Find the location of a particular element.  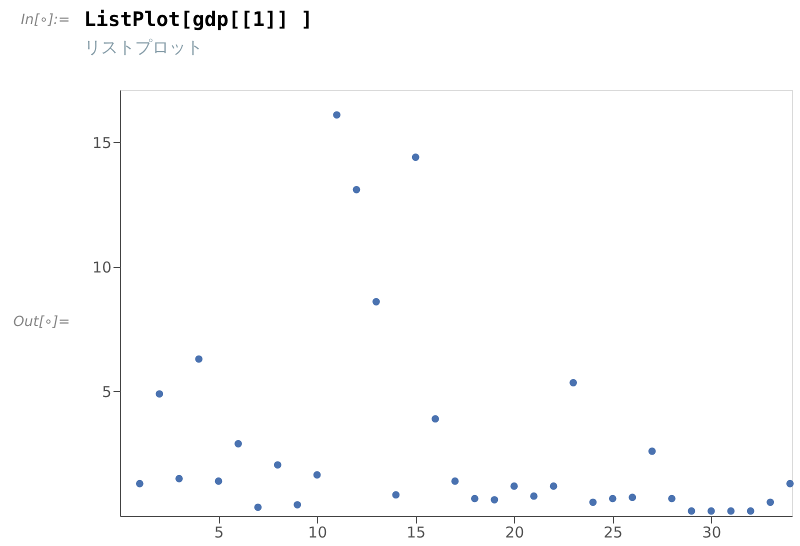

x-tick-label: 30 is located at coordinates (712, 533).